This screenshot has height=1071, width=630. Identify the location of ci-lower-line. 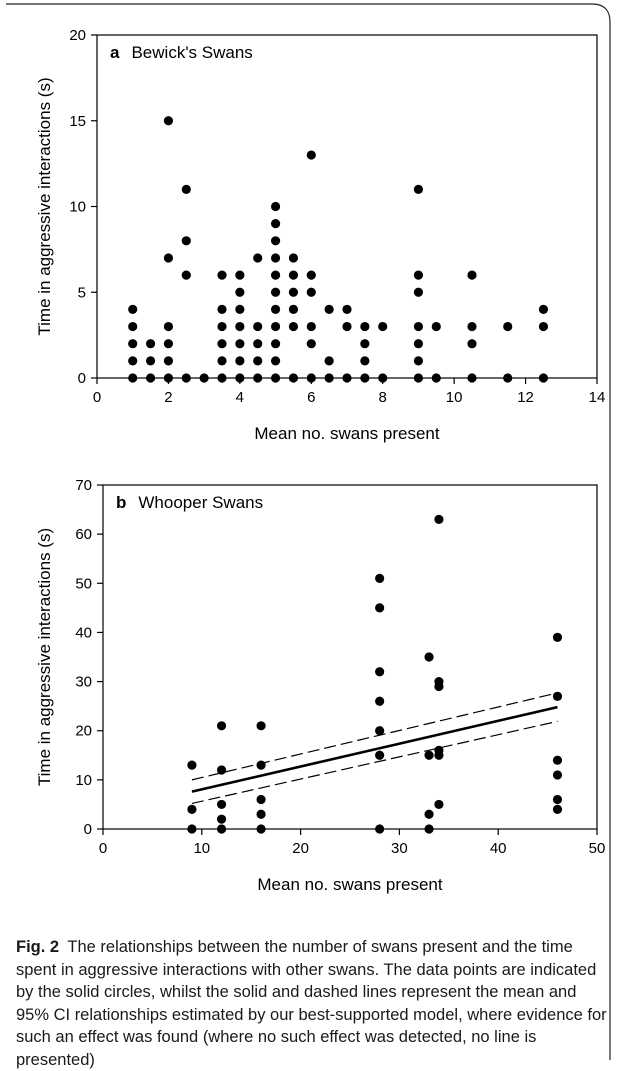
(374, 762).